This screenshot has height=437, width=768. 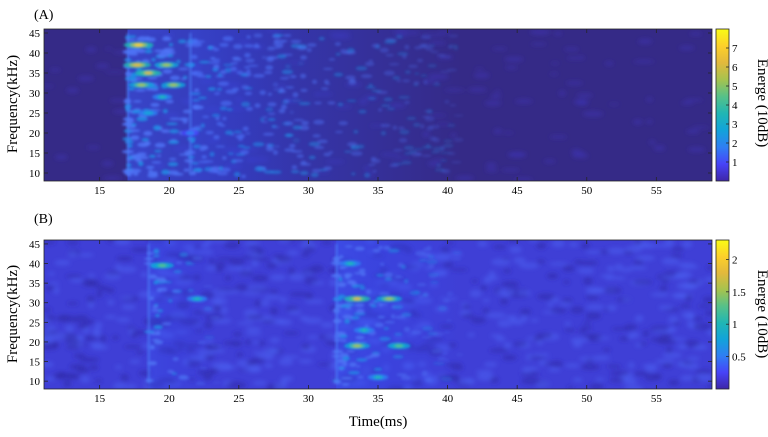 What do you see at coordinates (13, 314) in the screenshot?
I see `panel-b-y-axis-label: Frequency(kHz)` at bounding box center [13, 314].